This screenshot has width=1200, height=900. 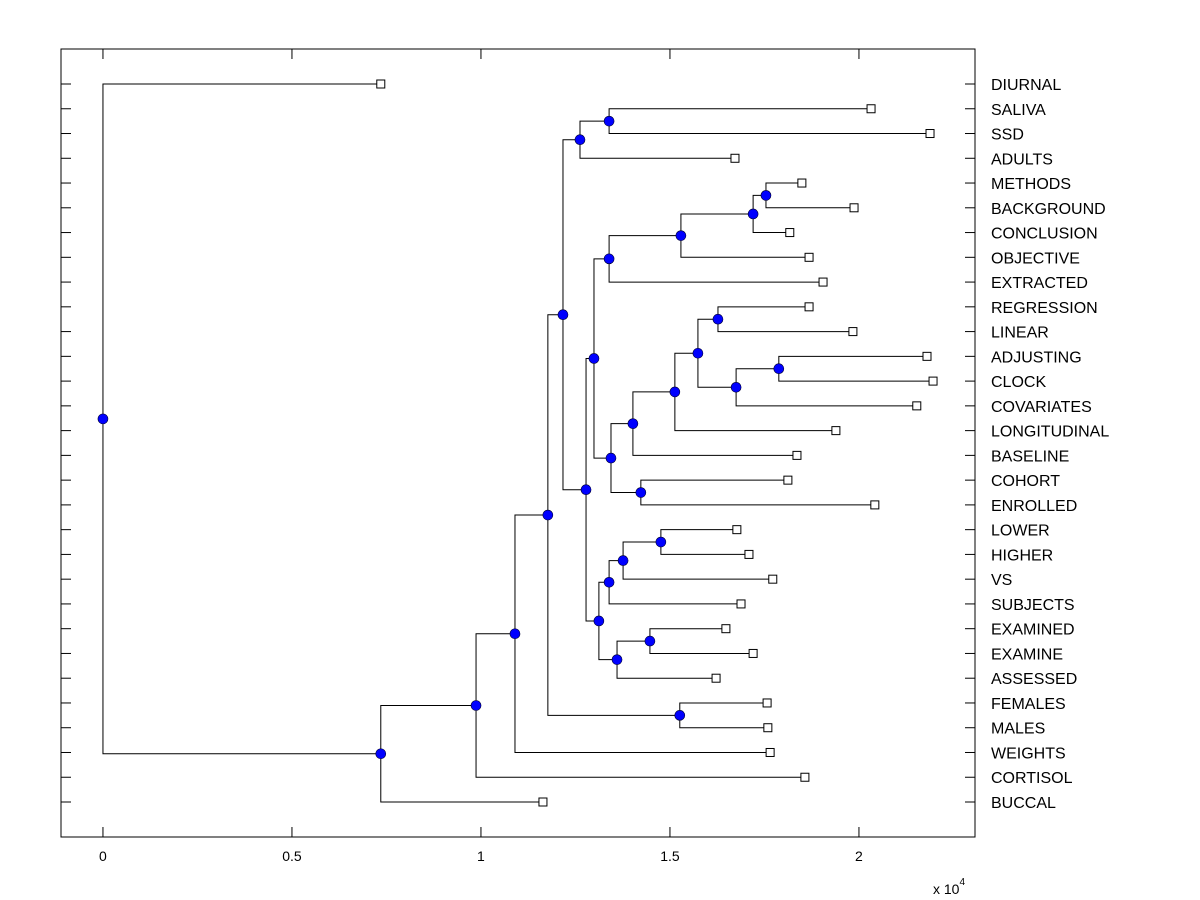 What do you see at coordinates (1018, 382) in the screenshot?
I see `leaf-label: CLOCK` at bounding box center [1018, 382].